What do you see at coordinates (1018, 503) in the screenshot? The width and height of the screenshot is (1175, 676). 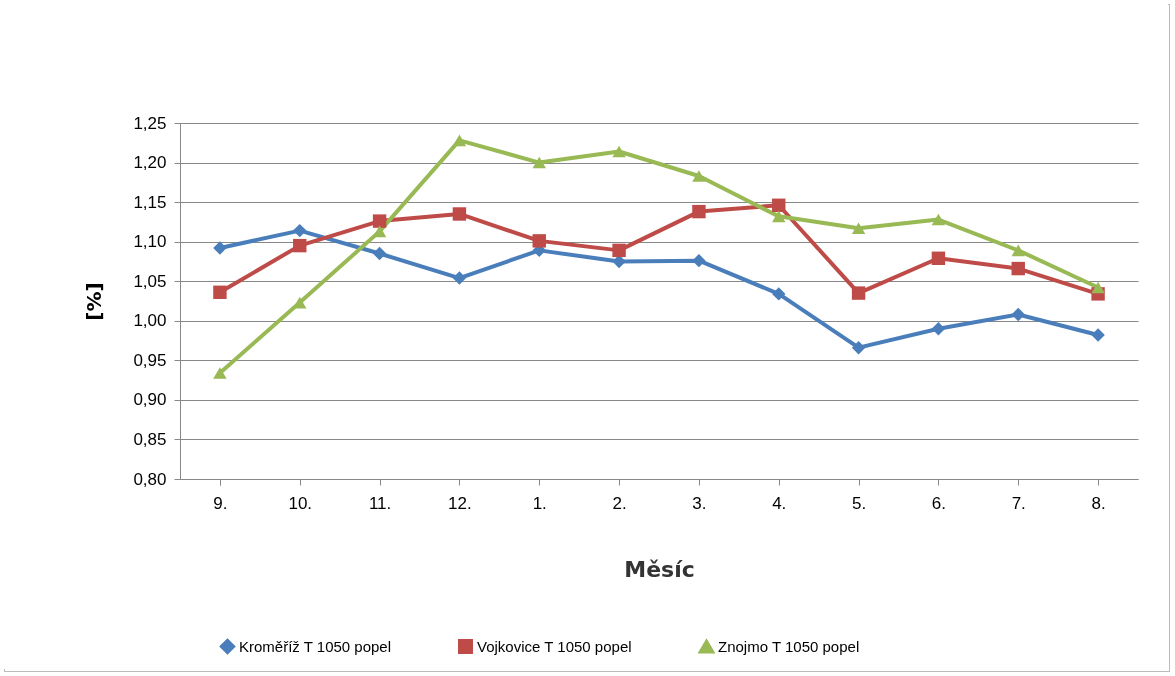 I see `x-tick-label: 7.` at bounding box center [1018, 503].